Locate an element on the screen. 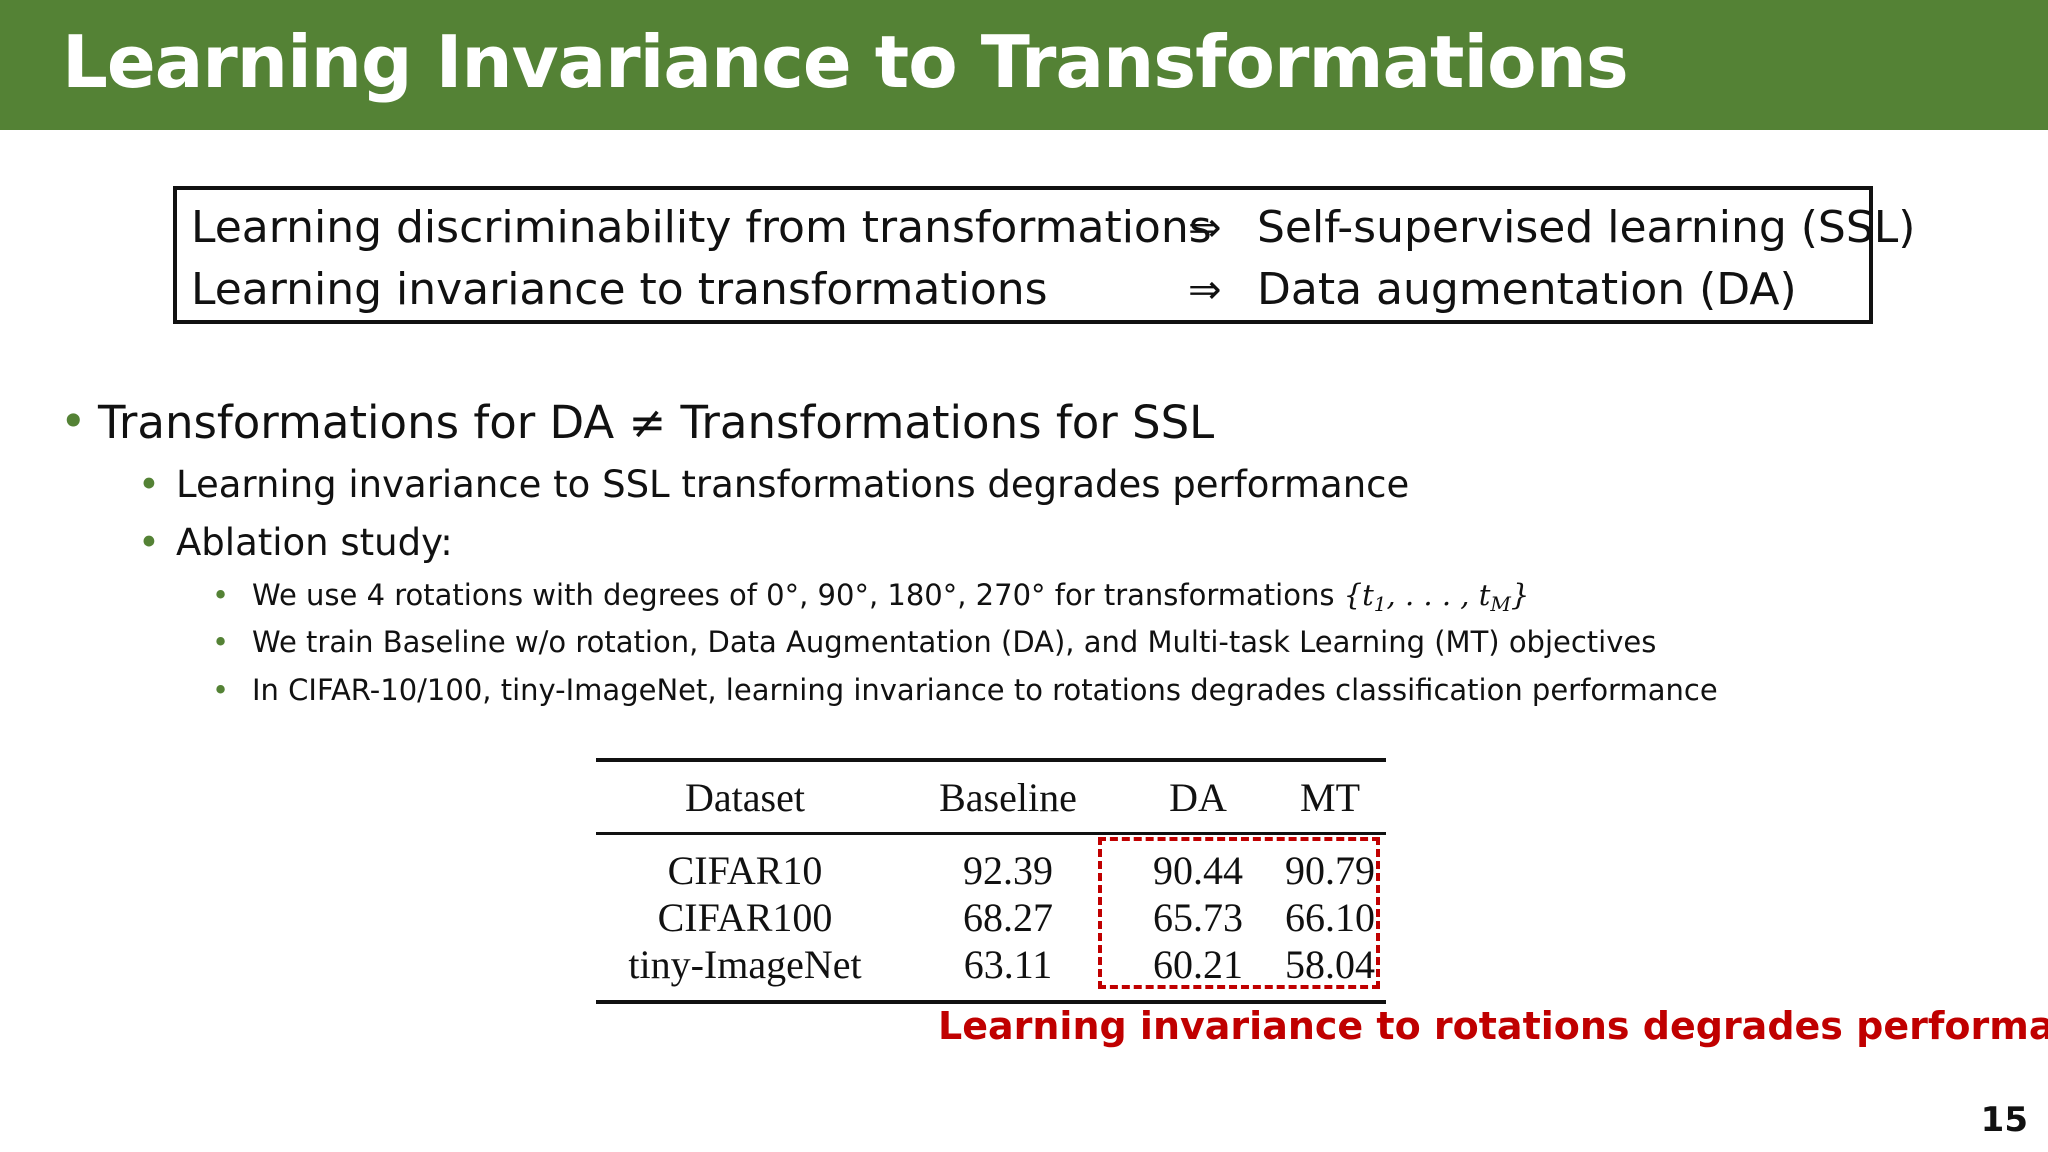  math-subscript: 1 is located at coordinates (1380, 604).